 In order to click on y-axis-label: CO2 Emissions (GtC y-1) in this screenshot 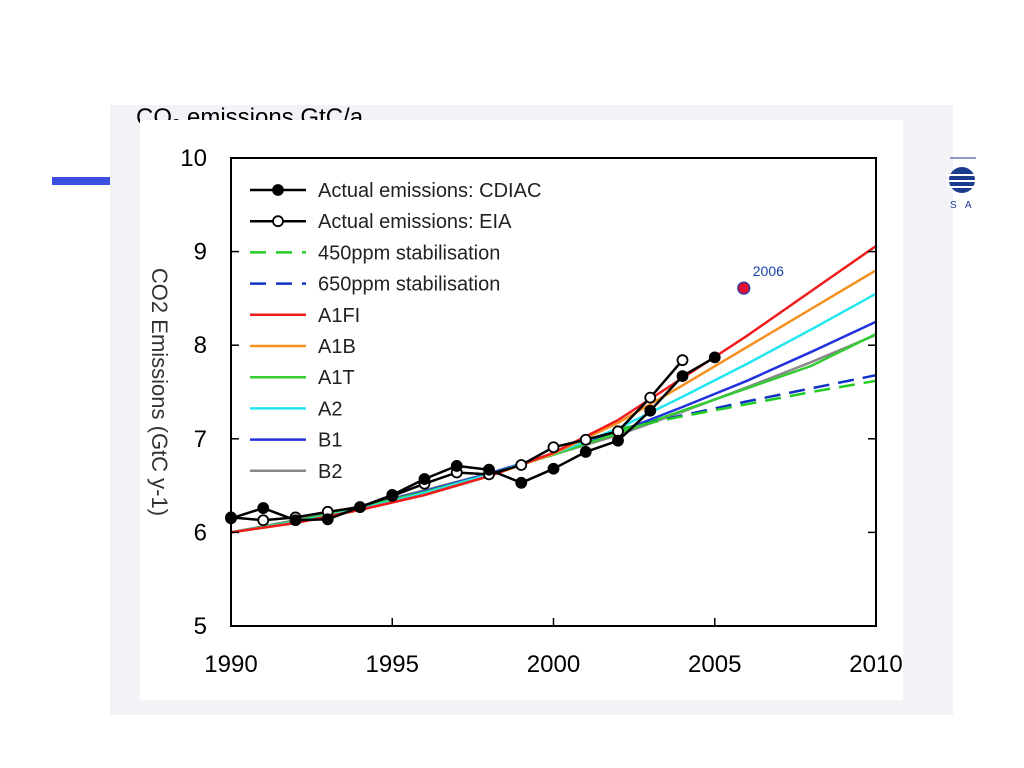, I will do `click(159, 392)`.